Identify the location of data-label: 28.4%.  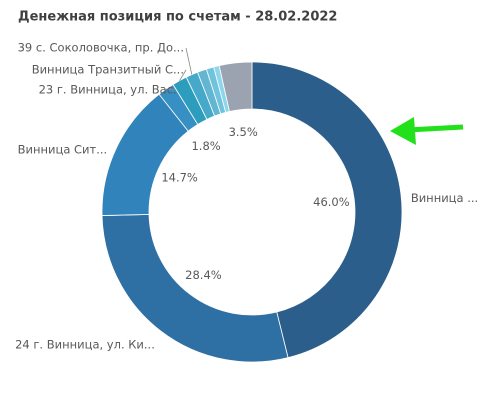
(203, 275).